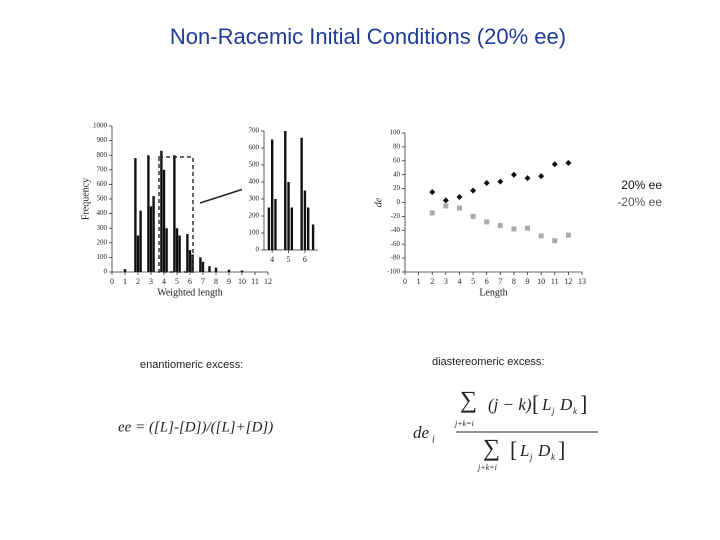 The image size is (720, 540). Describe the element at coordinates (433, 439) in the screenshot. I see `de-sub: i` at that location.